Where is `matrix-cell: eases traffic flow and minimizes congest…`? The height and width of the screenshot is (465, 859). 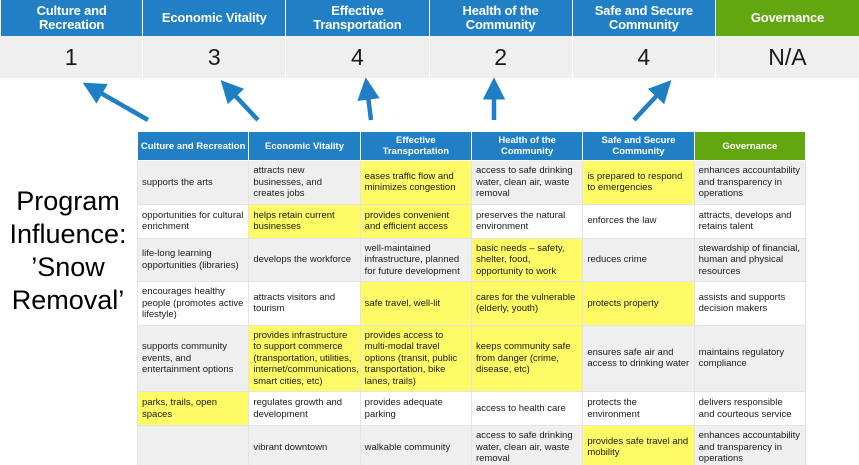
matrix-cell: eases traffic flow and minimizes congest… is located at coordinates (415, 182).